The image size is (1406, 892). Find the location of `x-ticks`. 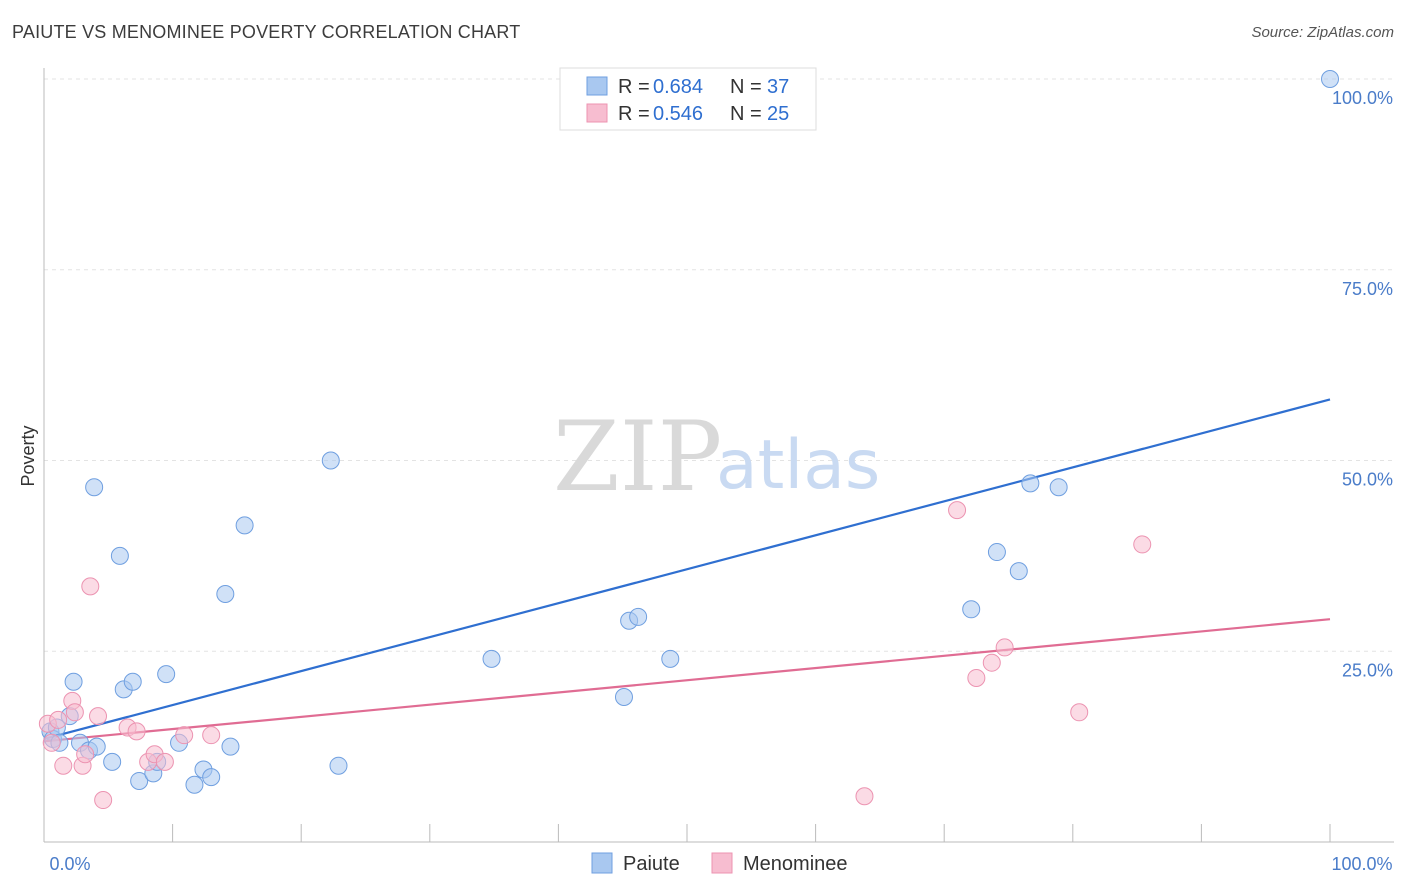

x-ticks is located at coordinates (751, 833).